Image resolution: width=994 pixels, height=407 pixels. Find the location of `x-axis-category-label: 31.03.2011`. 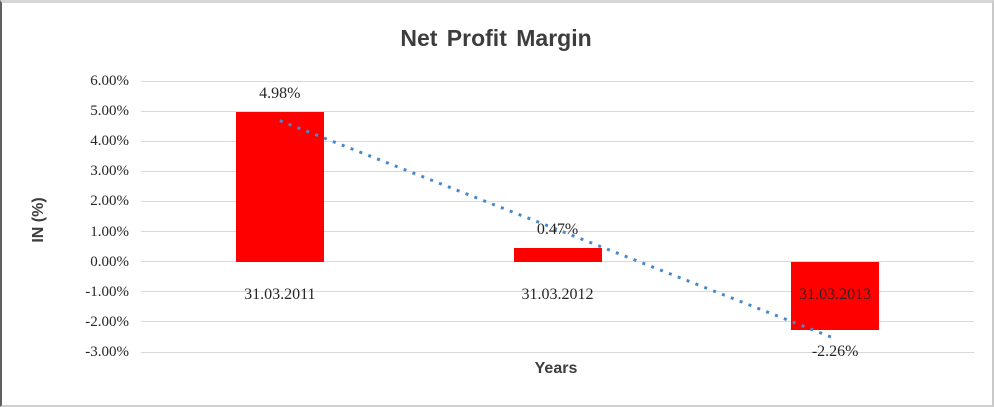

x-axis-category-label: 31.03.2011 is located at coordinates (280, 294).